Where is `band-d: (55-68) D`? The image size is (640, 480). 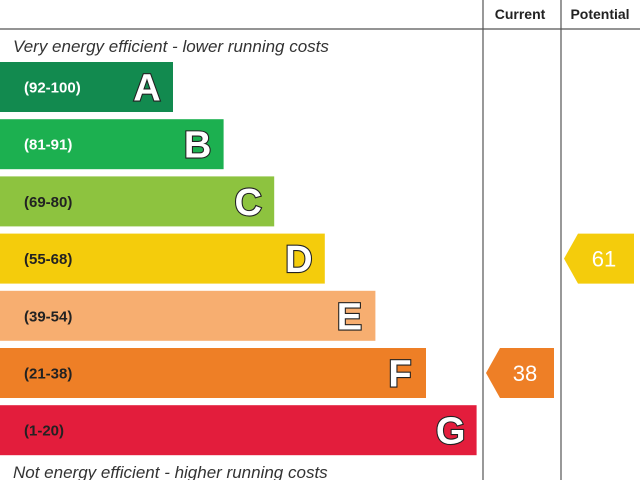 band-d: (55-68) D is located at coordinates (162, 258).